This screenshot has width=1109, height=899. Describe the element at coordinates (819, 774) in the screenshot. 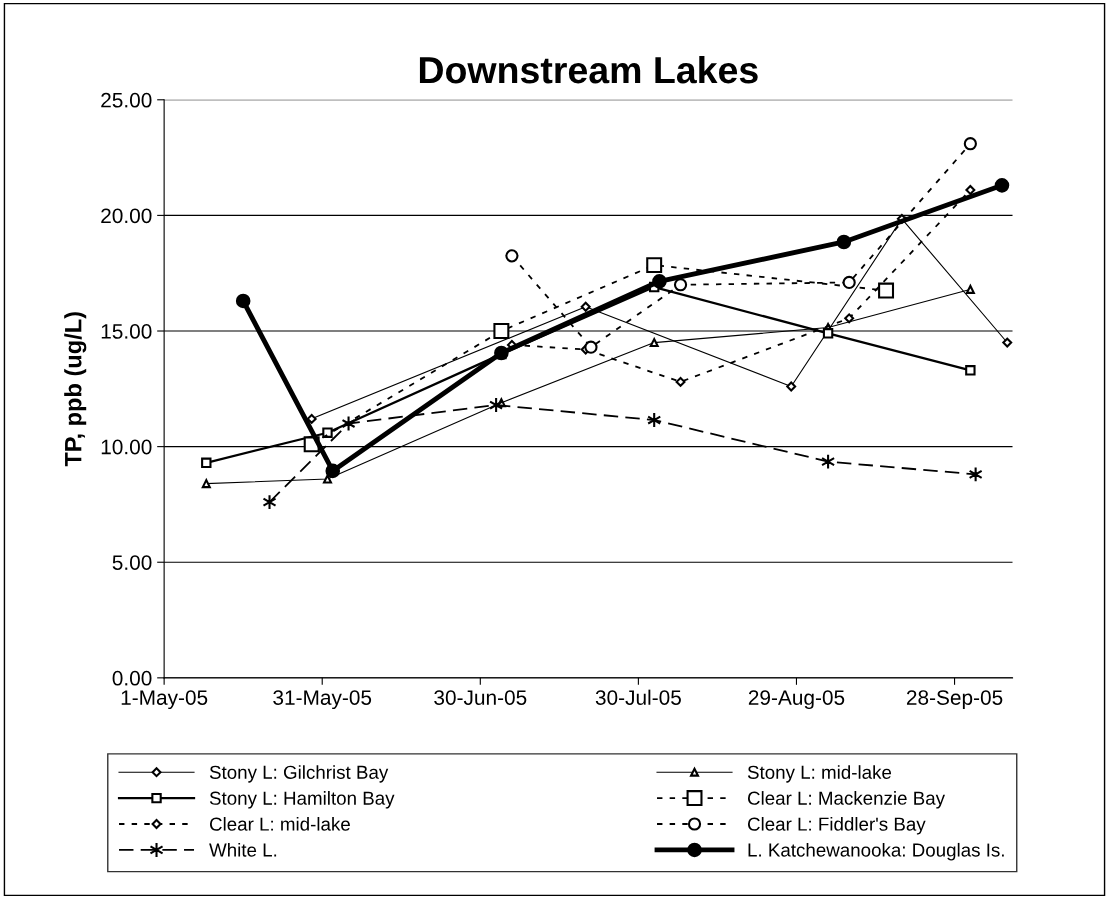

I see `legend-label: Stony L: mid-lake` at that location.